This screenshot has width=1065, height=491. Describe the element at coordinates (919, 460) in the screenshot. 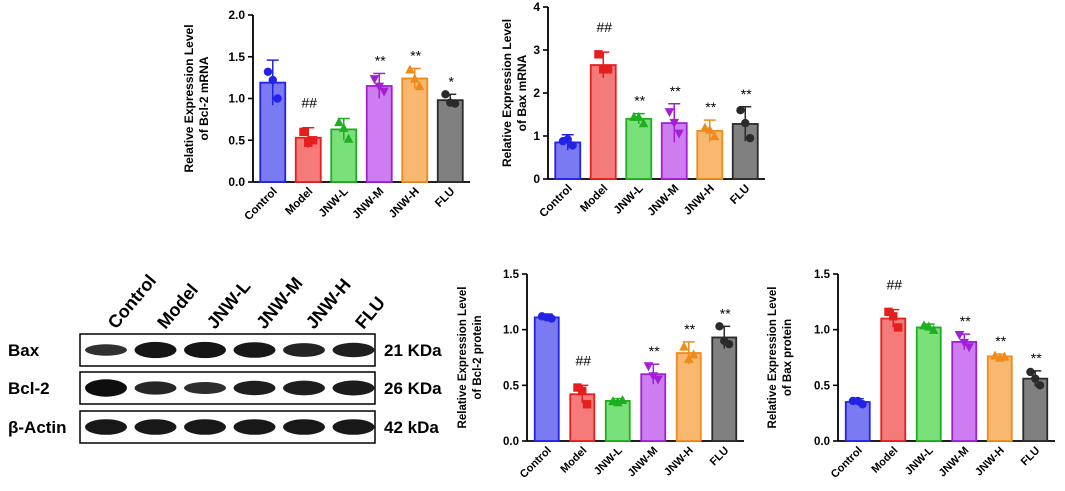

I see `x-tick-label: JNW-L` at that location.